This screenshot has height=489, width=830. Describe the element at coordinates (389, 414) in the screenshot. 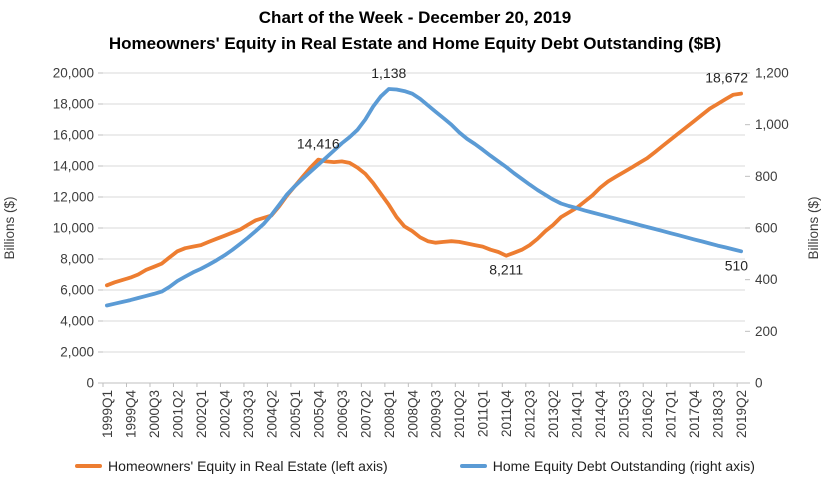

I see `x-axis-tick-label: 2008Q1` at that location.